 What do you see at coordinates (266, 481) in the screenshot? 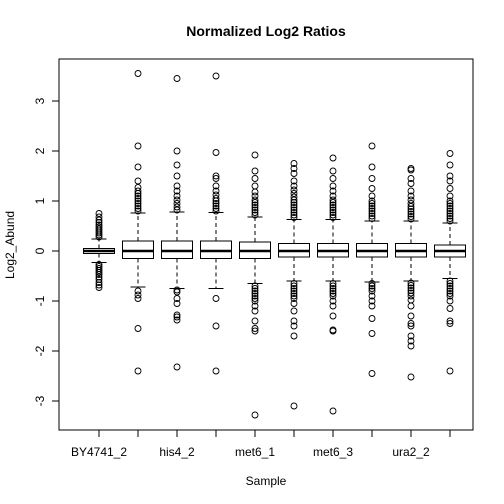
I see `x-axis-label: Sample` at bounding box center [266, 481].